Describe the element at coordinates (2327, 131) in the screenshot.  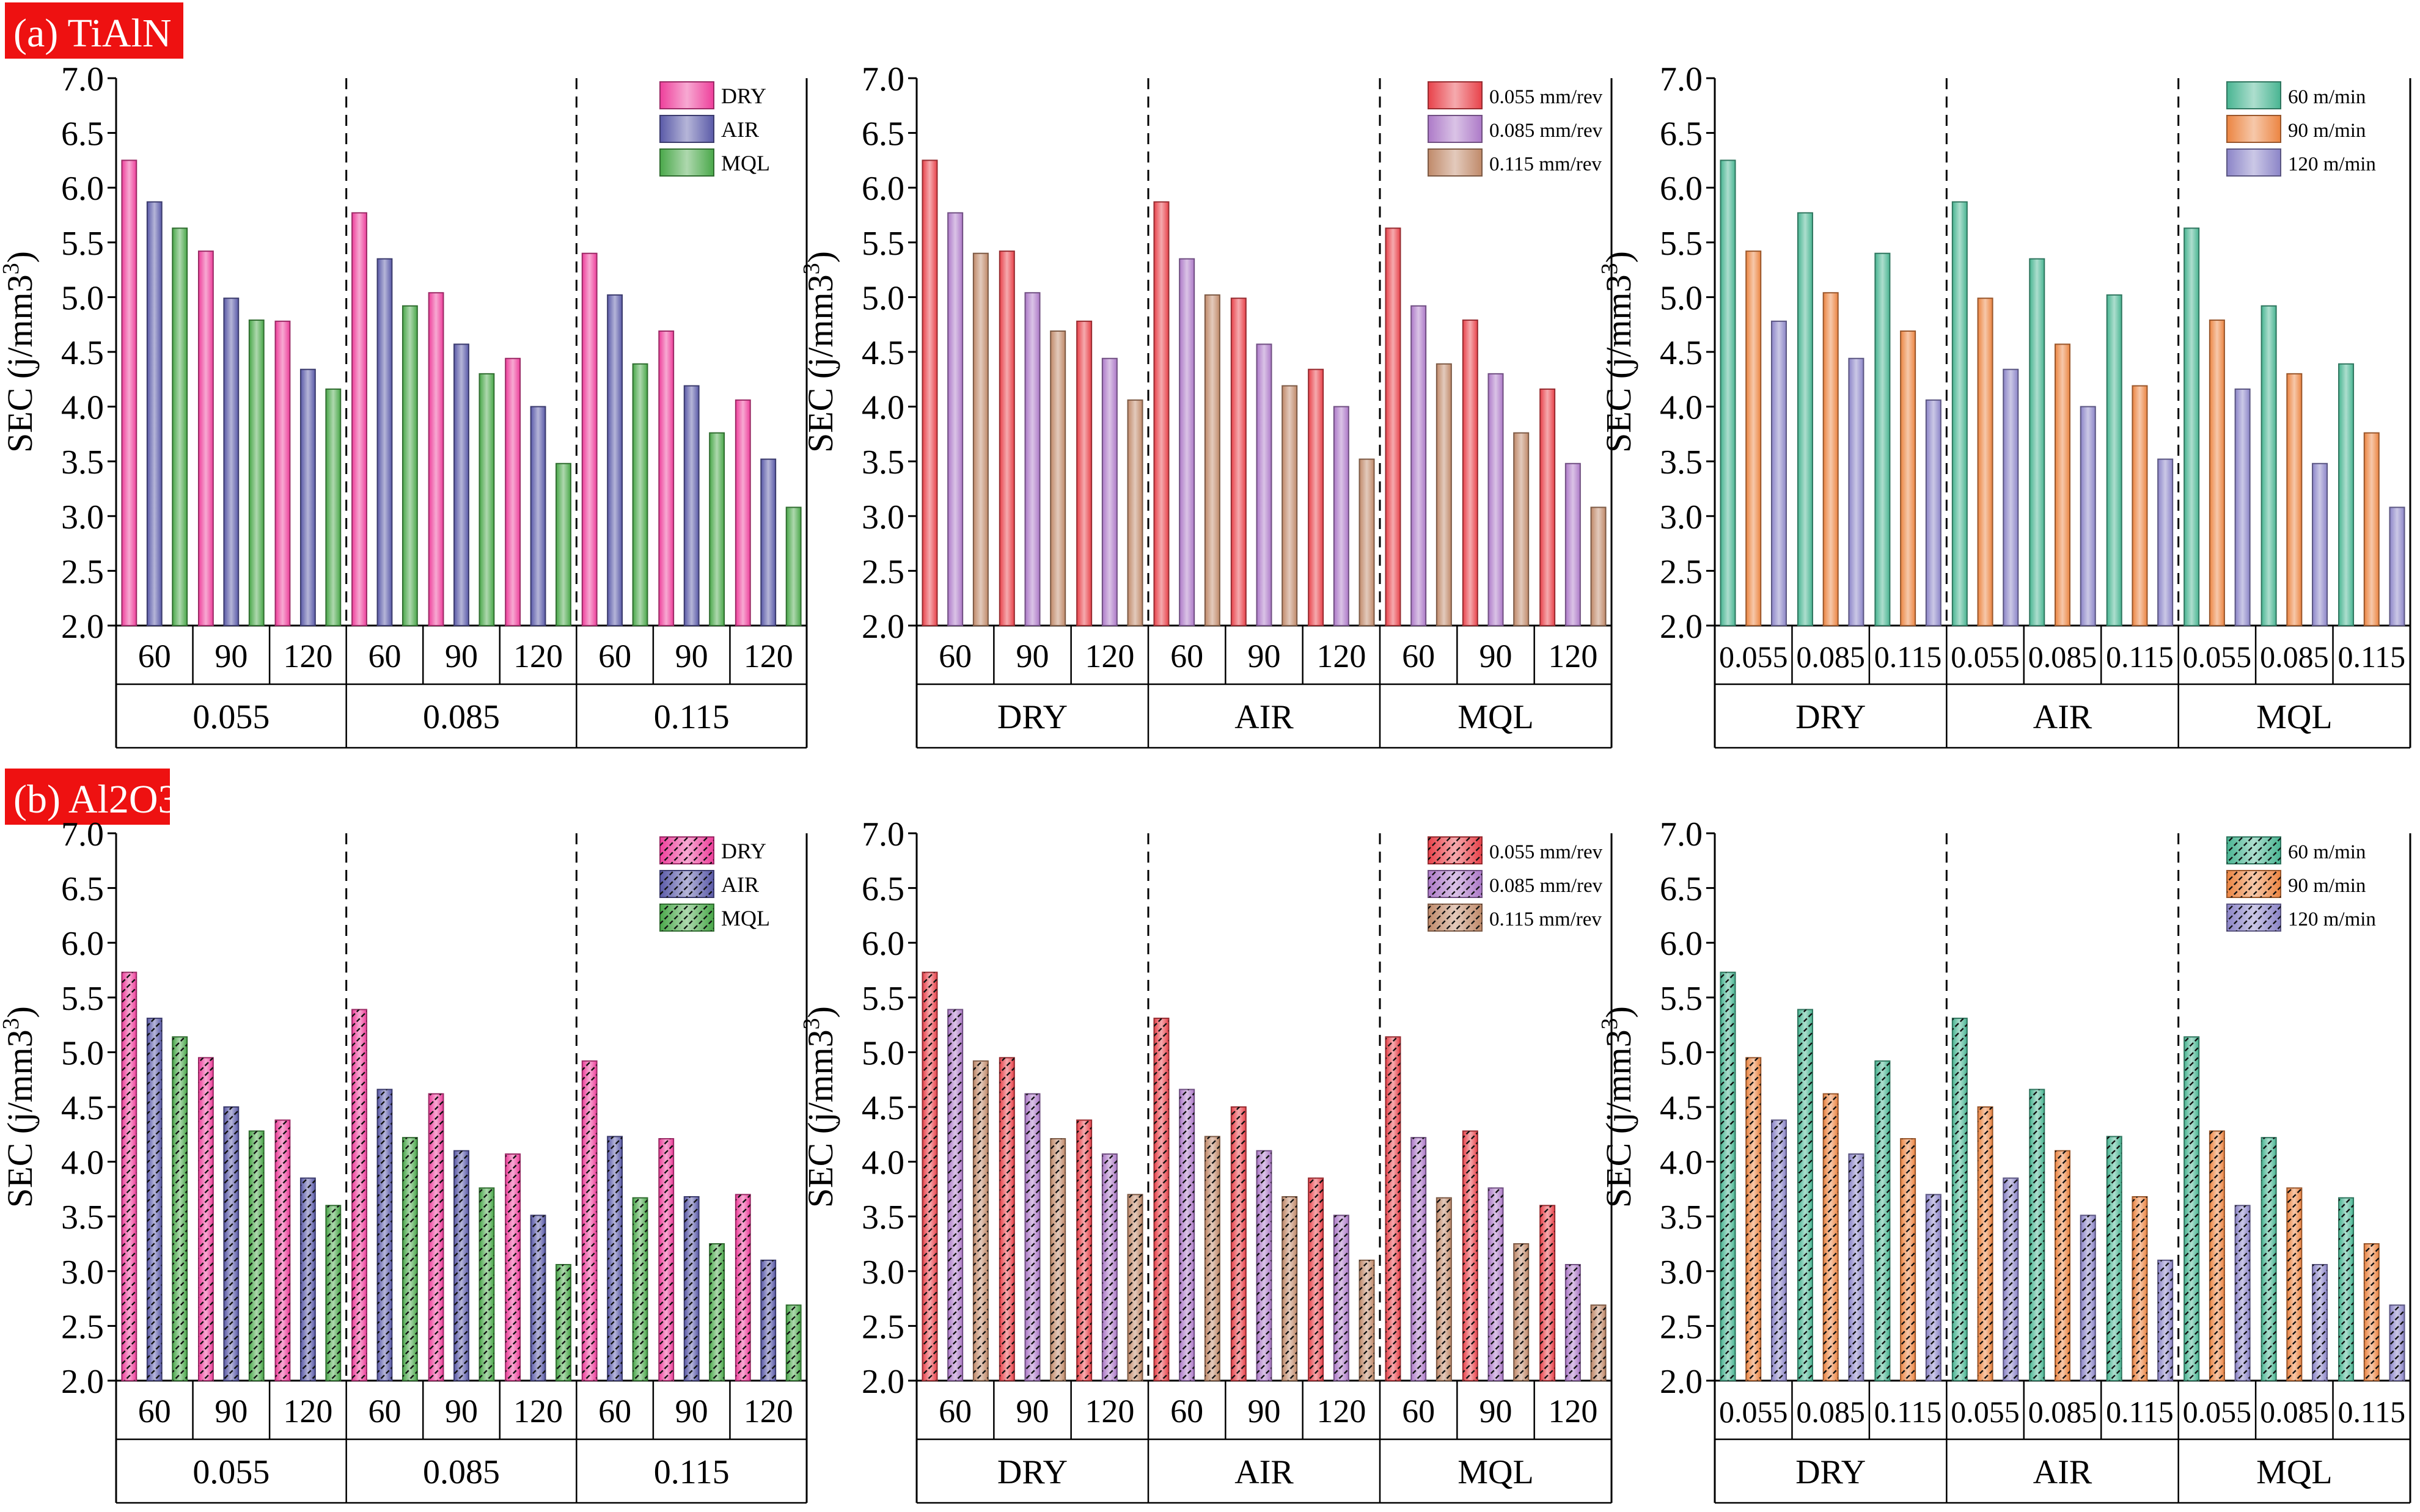
I see `legend-label: 90 m/min` at that location.